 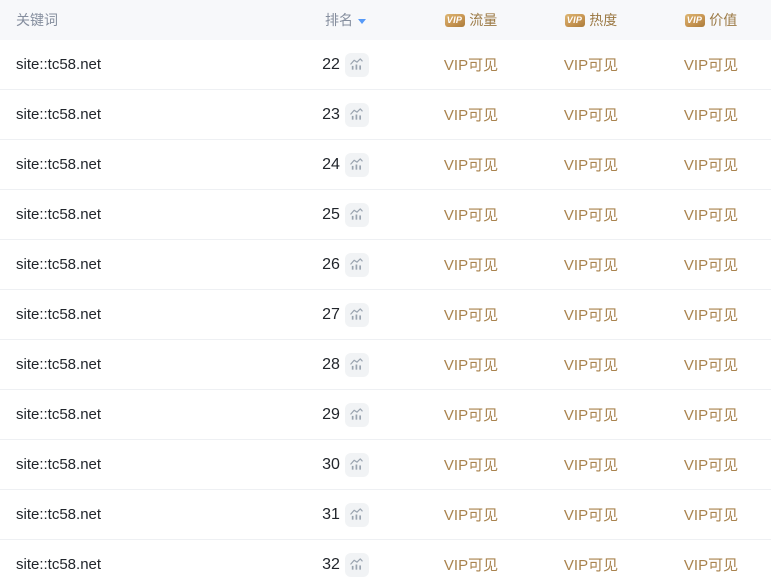 I want to click on column-header-heat: VIP 热度, so click(x=591, y=20).